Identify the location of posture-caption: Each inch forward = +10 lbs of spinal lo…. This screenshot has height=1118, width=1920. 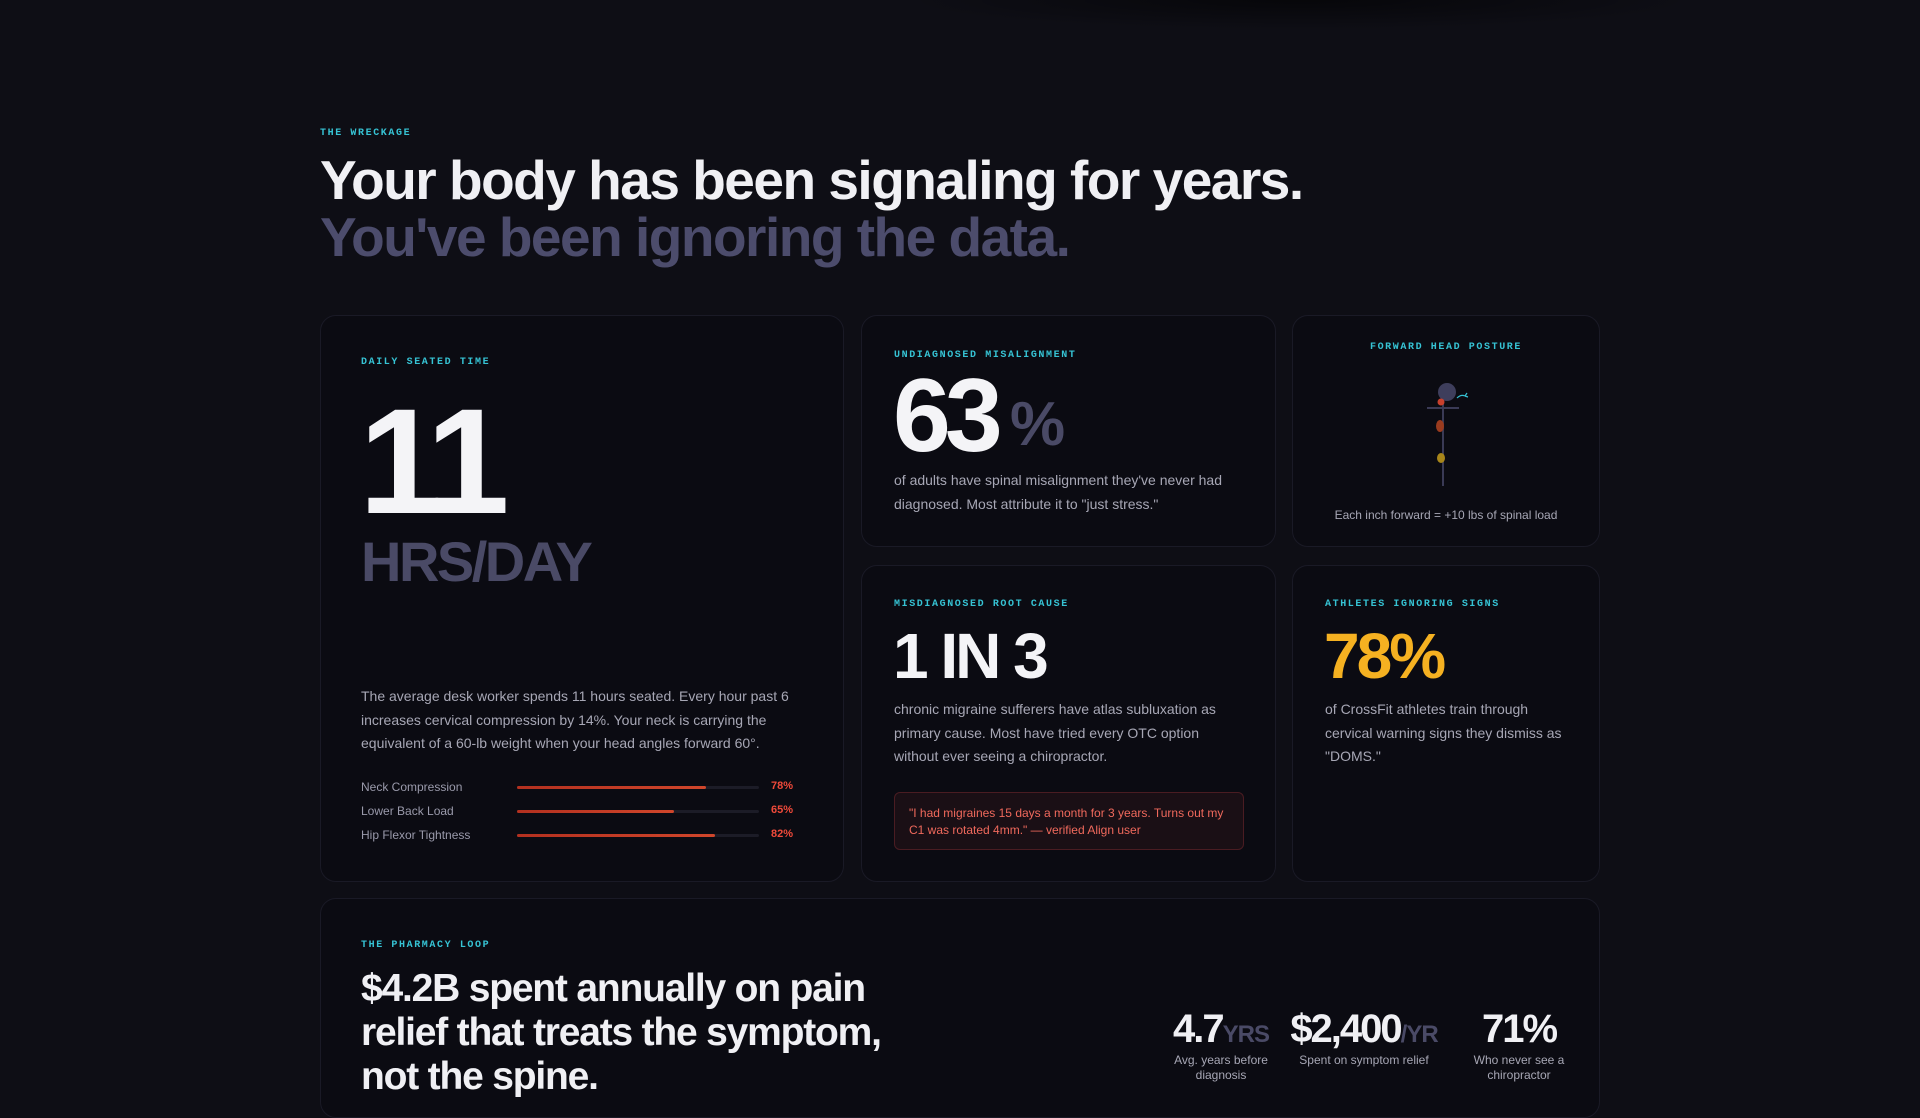
(1446, 515).